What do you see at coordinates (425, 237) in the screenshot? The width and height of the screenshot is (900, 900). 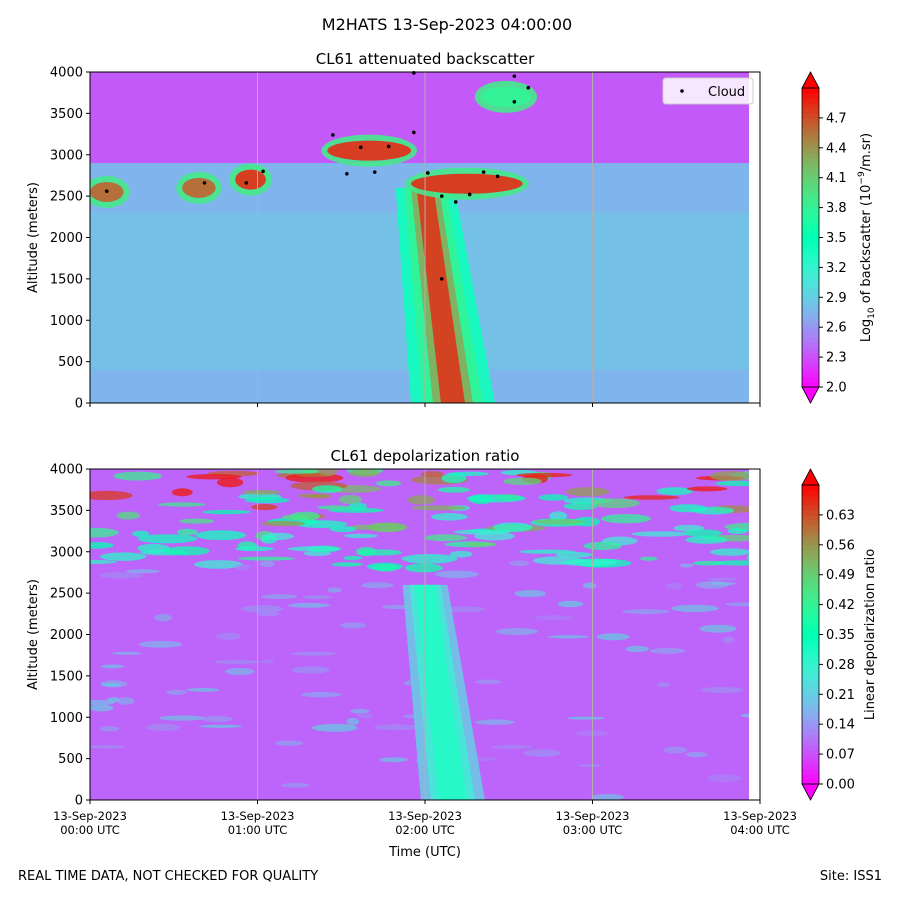 I see `backscatter-gridlines` at bounding box center [425, 237].